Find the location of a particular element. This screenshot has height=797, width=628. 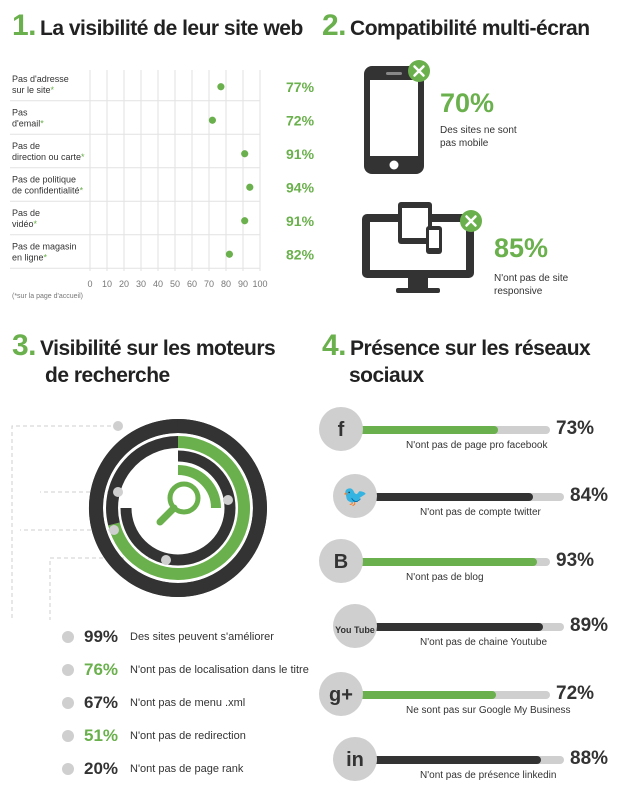

x-tick-label: 30 is located at coordinates (141, 284).